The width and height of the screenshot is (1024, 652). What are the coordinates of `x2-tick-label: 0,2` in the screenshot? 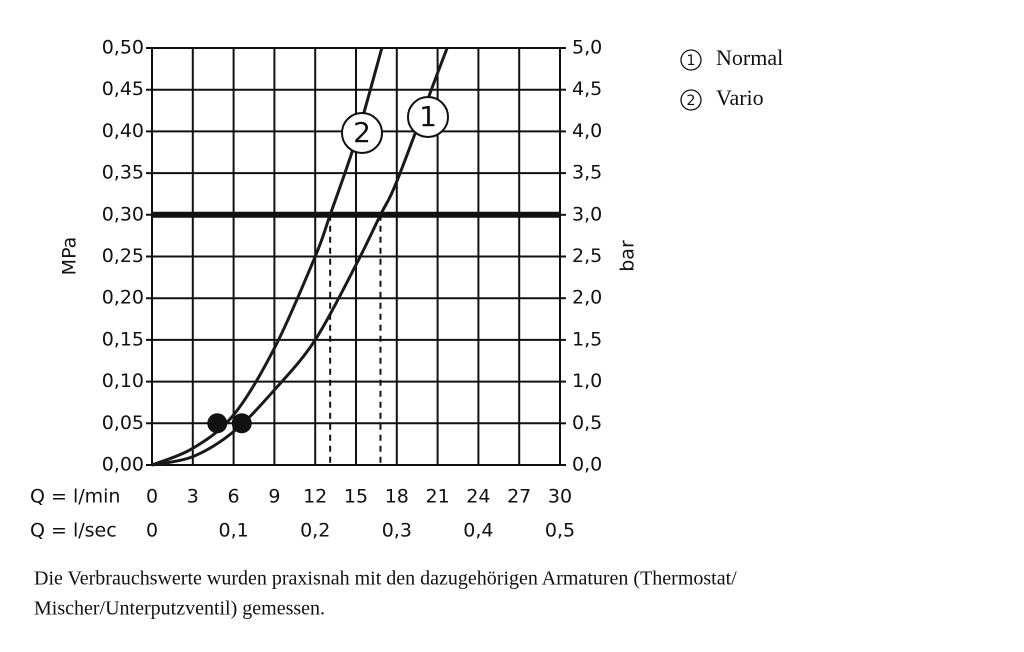 It's located at (315, 531).